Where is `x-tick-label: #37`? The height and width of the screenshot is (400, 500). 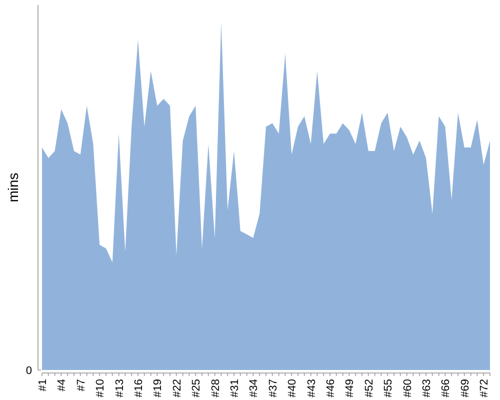
x-tick-label: #37 is located at coordinates (273, 388).